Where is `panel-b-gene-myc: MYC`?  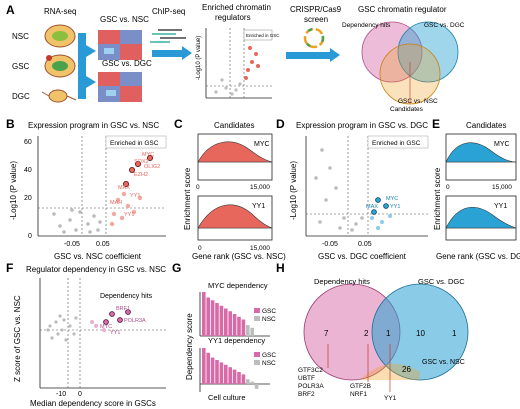 panel-b-gene-myc: MYC is located at coordinates (148, 155).